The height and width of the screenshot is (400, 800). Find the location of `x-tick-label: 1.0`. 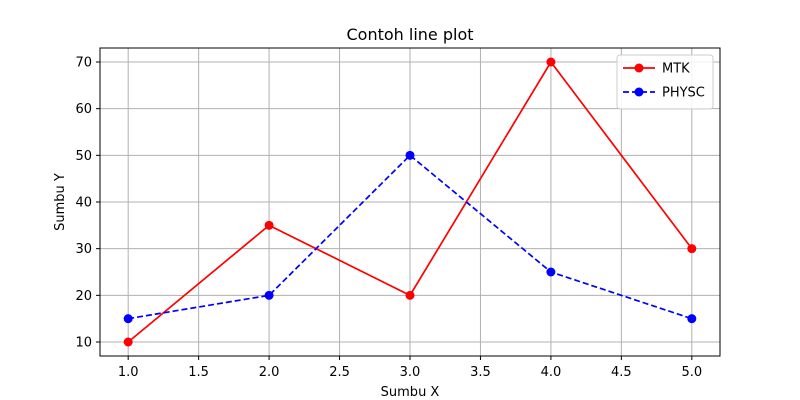

x-tick-label: 1.0 is located at coordinates (128, 372).